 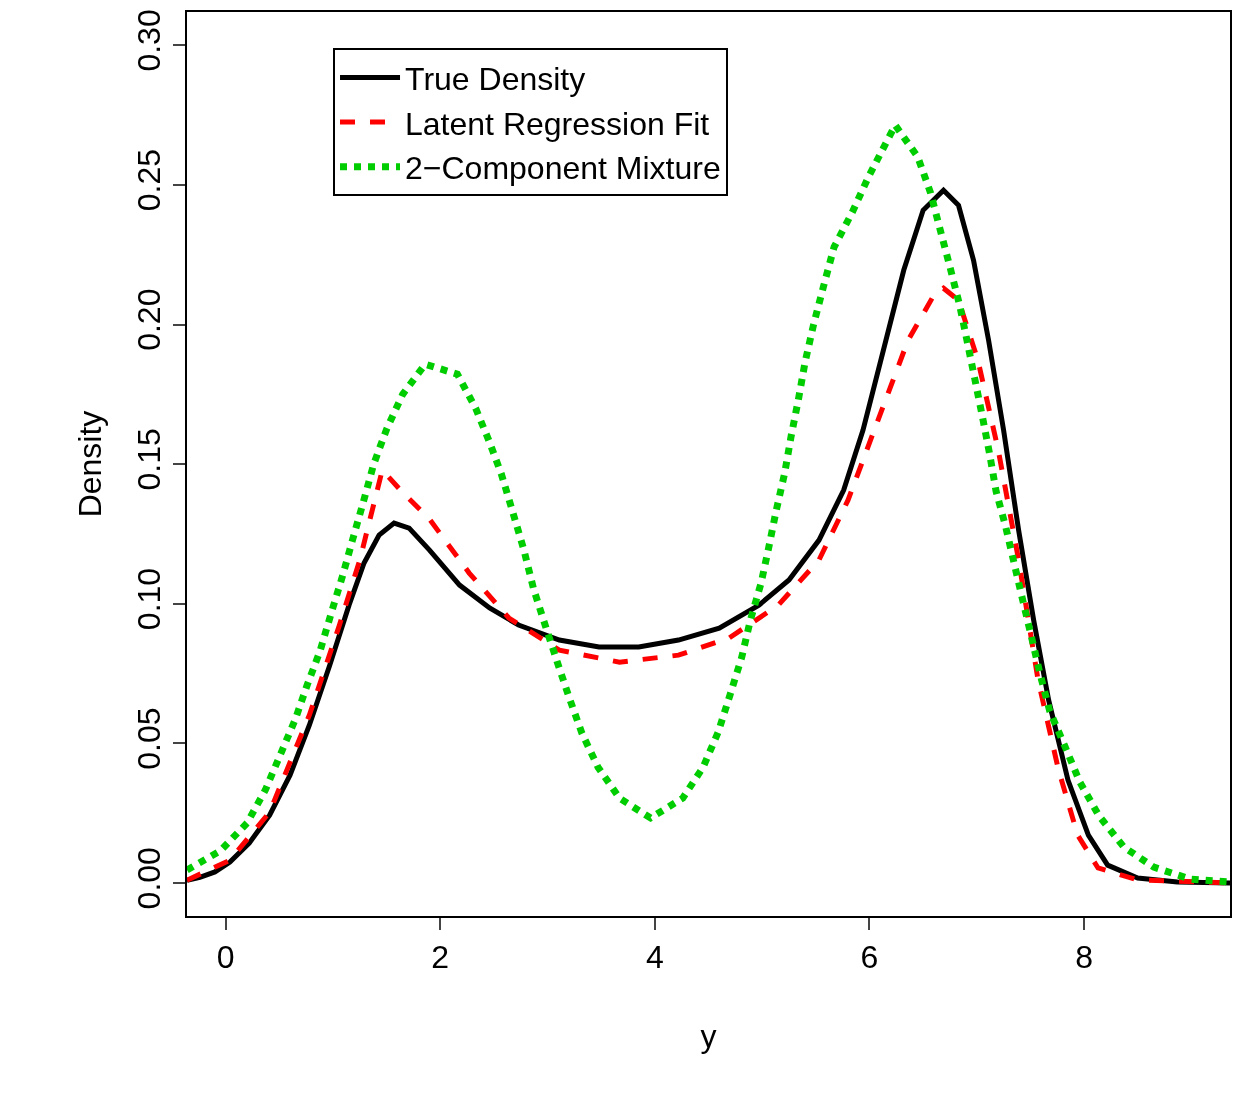 What do you see at coordinates (225, 957) in the screenshot?
I see `x-tick-label: 0` at bounding box center [225, 957].